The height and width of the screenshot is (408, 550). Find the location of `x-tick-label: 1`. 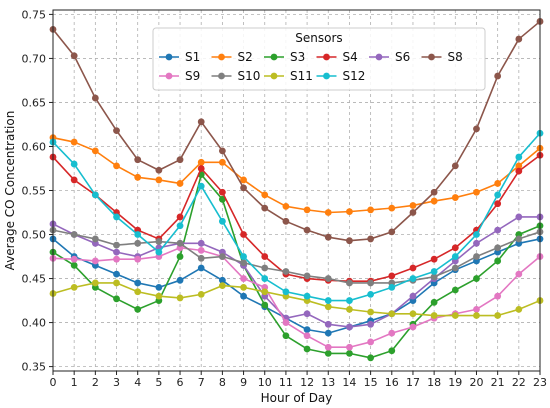

x-tick-label: 1 is located at coordinates (74, 382).